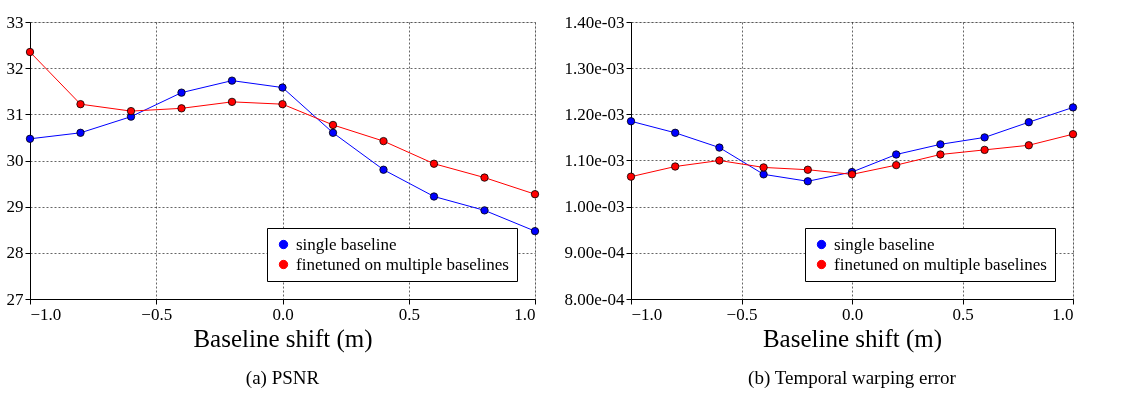  Describe the element at coordinates (15, 114) in the screenshot. I see `y-tick-label: 31` at that location.